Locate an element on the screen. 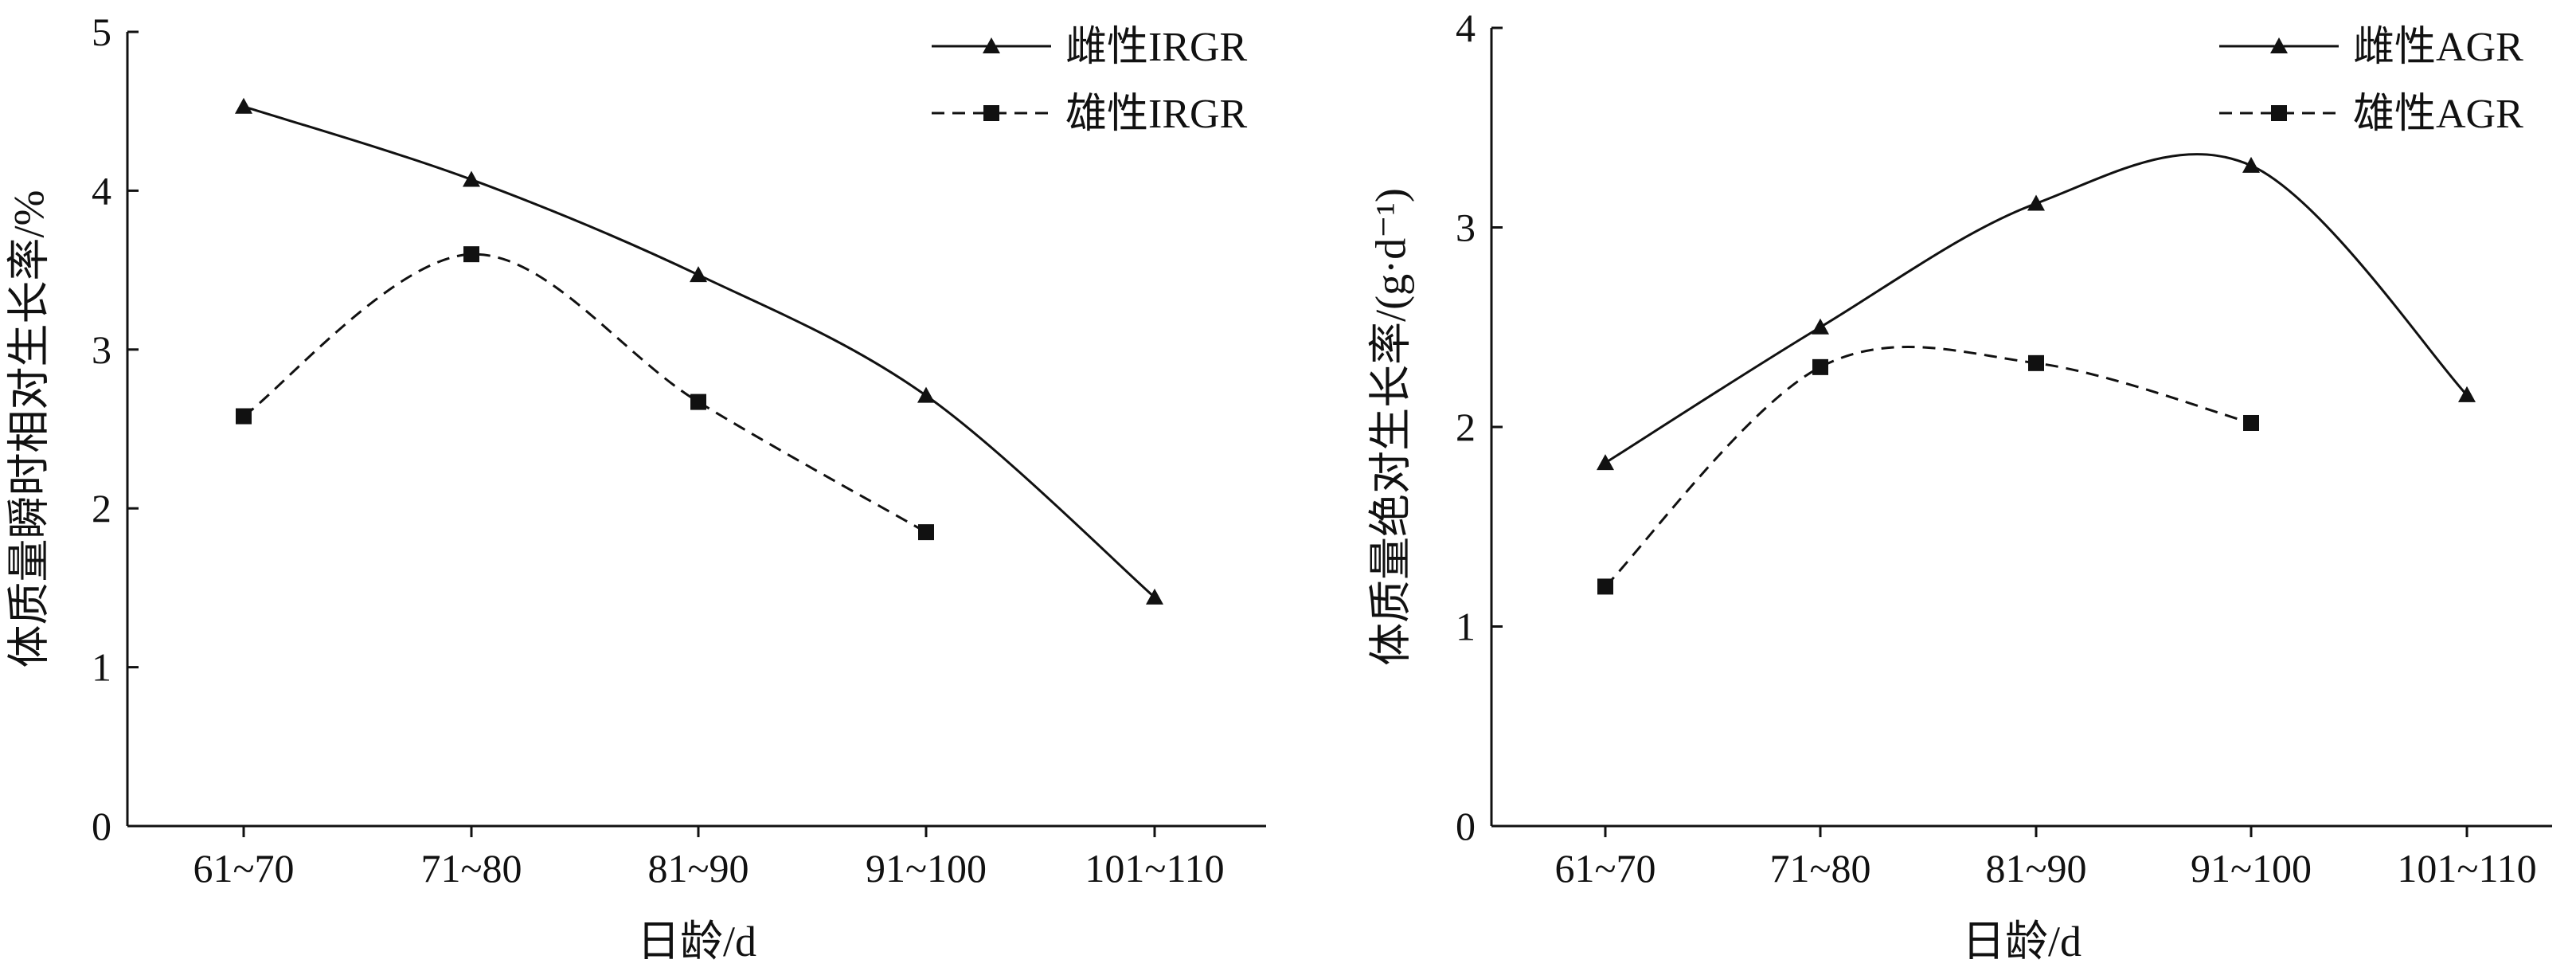 The height and width of the screenshot is (975, 2576). y-axis-title: 体质量绝对生长率/(g·d⁻¹) is located at coordinates (1390, 427).